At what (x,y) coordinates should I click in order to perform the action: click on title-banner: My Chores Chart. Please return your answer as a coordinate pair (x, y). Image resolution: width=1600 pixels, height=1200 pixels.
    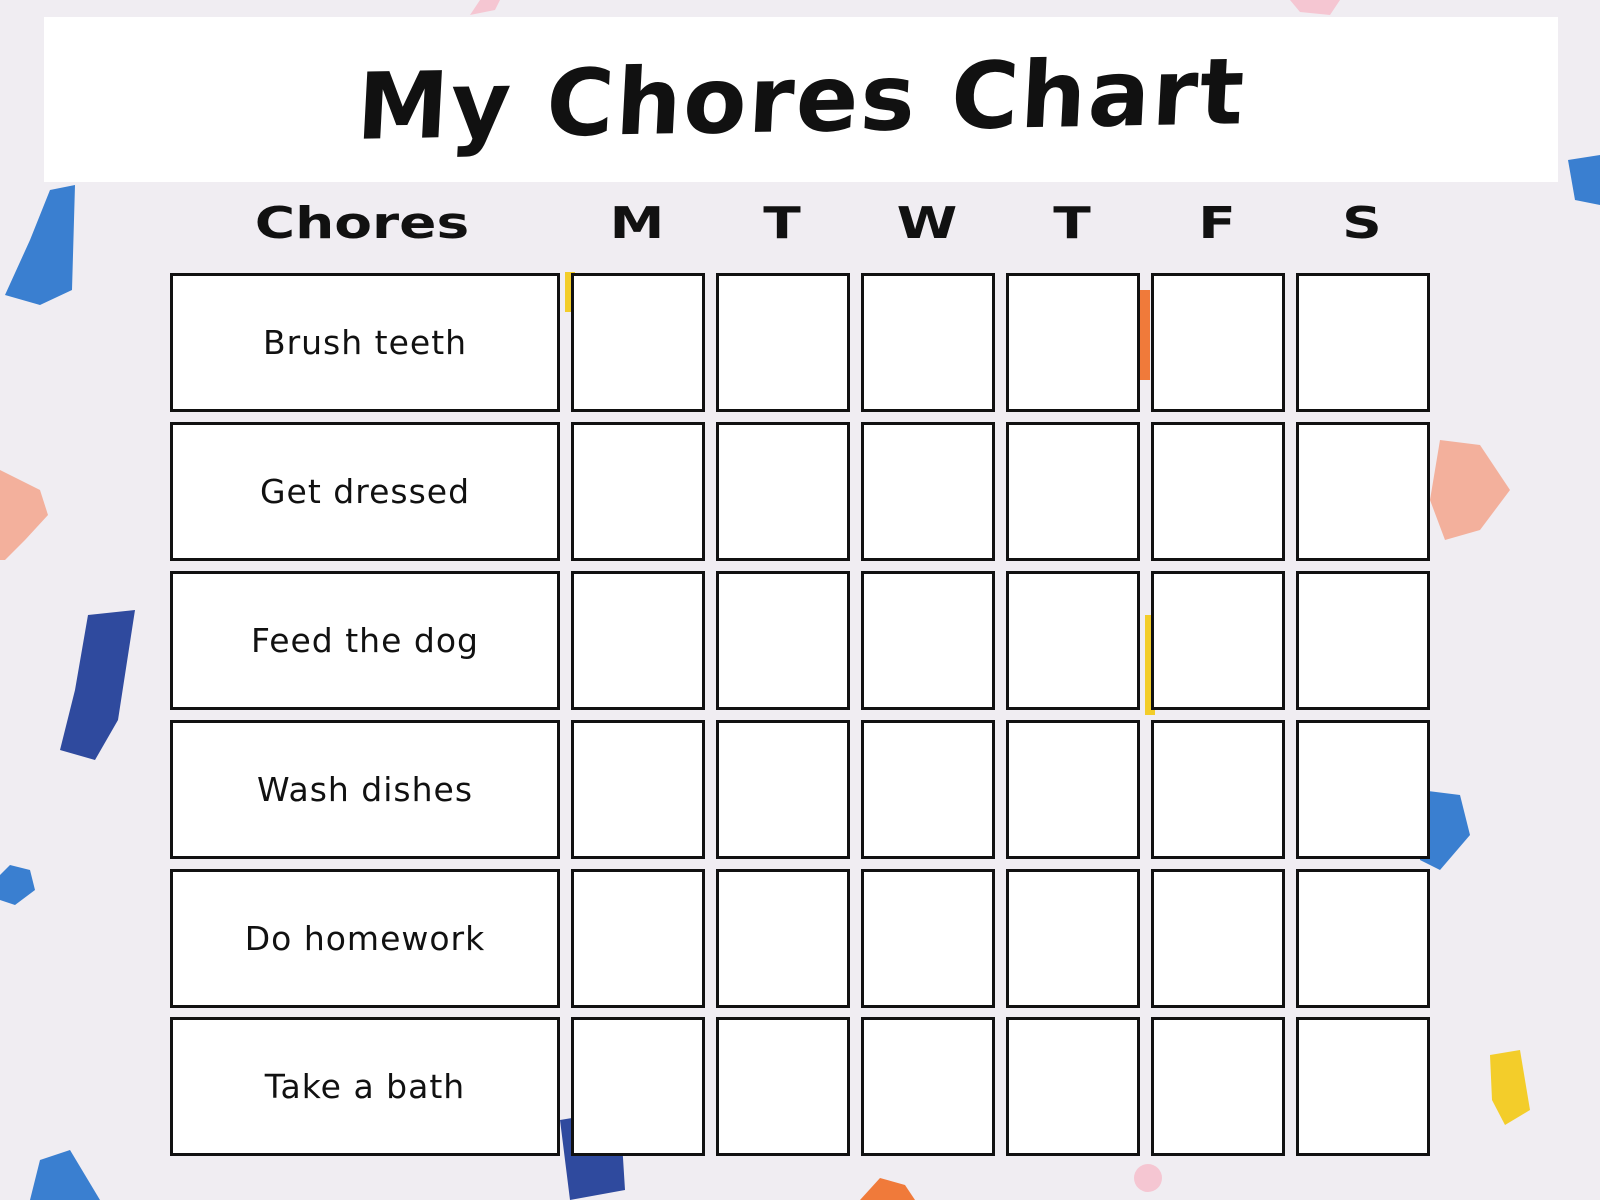
    Looking at the image, I should click on (801, 99).